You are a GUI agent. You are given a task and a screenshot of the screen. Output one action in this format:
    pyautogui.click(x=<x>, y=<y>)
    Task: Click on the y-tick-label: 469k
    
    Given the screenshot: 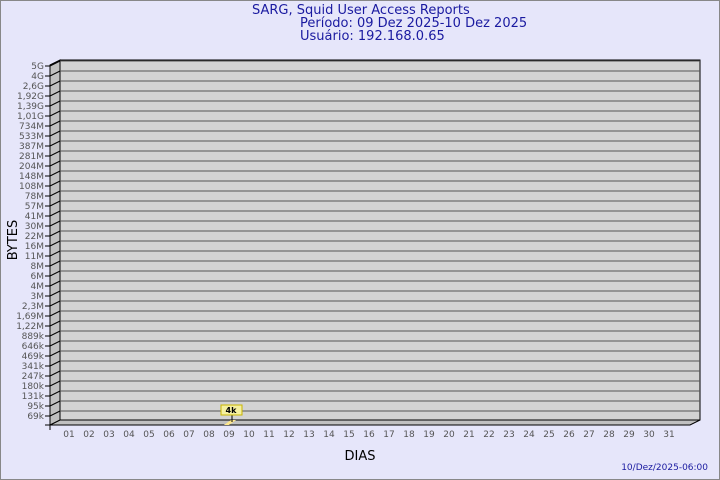 What is the action you would take?
    pyautogui.click(x=33, y=357)
    